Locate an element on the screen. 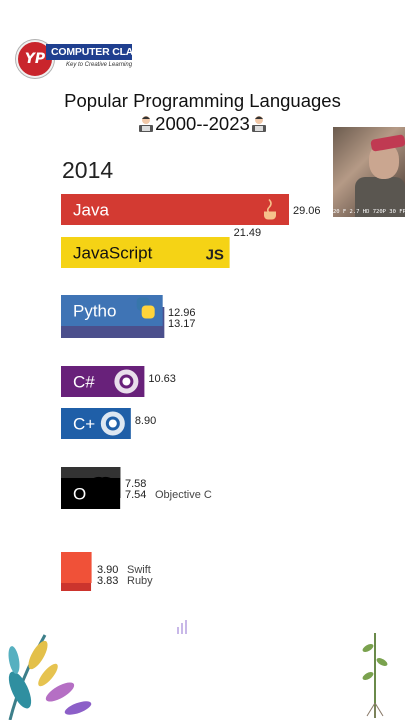 The width and height of the screenshot is (405, 720). webcam-hud: 20 F 2.7 HD 720P 30 FPS is located at coordinates (369, 212).